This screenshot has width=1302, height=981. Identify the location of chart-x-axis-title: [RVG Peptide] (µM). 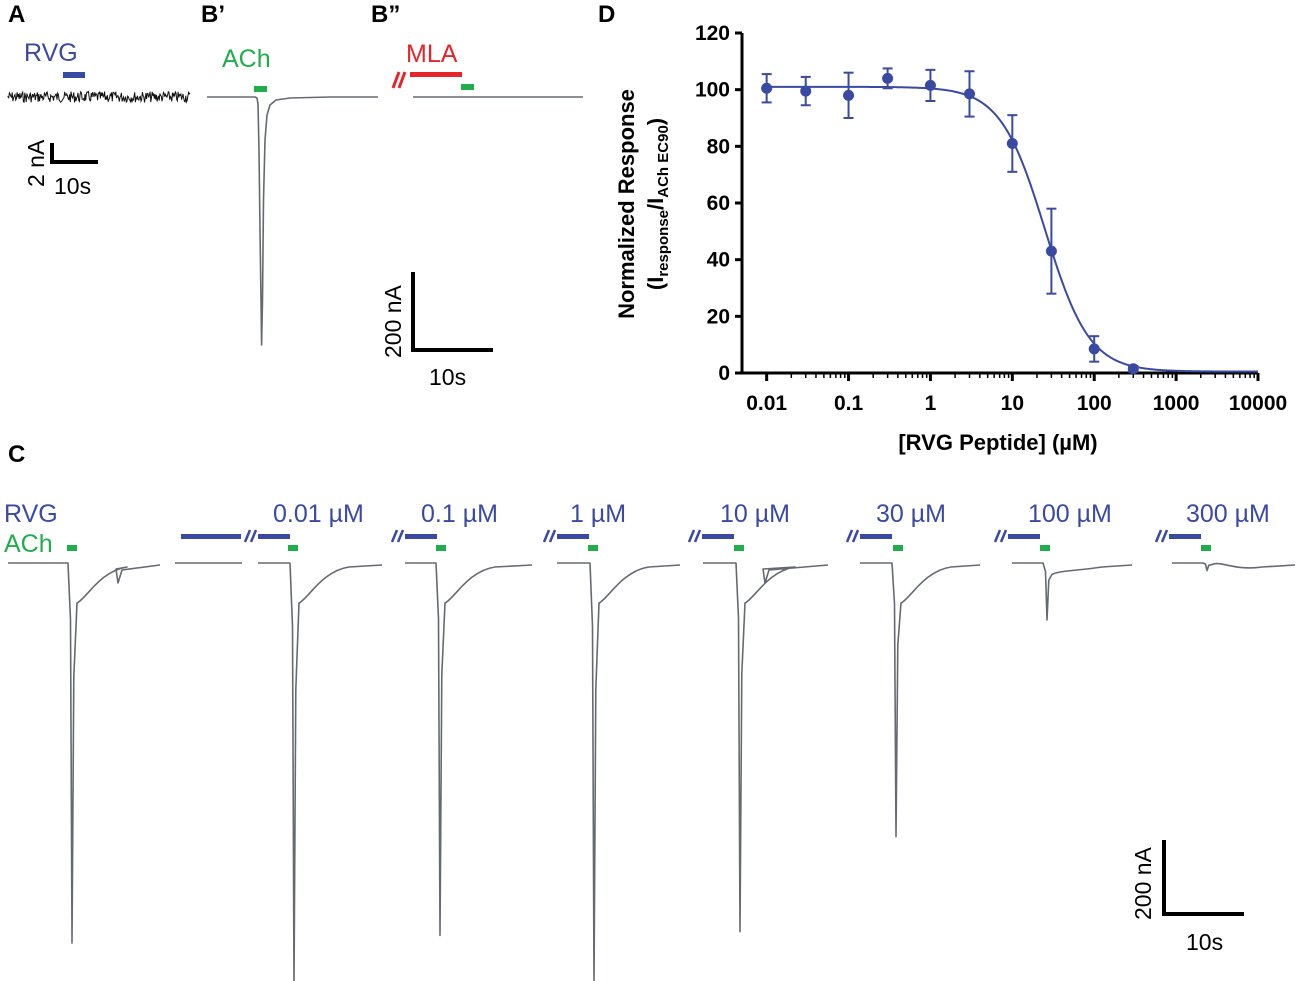
(997, 442).